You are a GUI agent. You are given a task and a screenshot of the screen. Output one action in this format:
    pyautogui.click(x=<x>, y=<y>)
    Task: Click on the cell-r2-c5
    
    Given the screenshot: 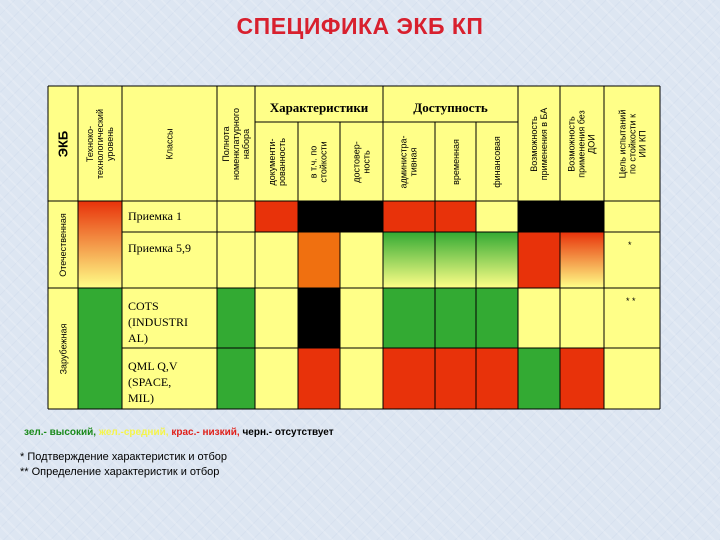 What is the action you would take?
    pyautogui.click(x=361, y=318)
    